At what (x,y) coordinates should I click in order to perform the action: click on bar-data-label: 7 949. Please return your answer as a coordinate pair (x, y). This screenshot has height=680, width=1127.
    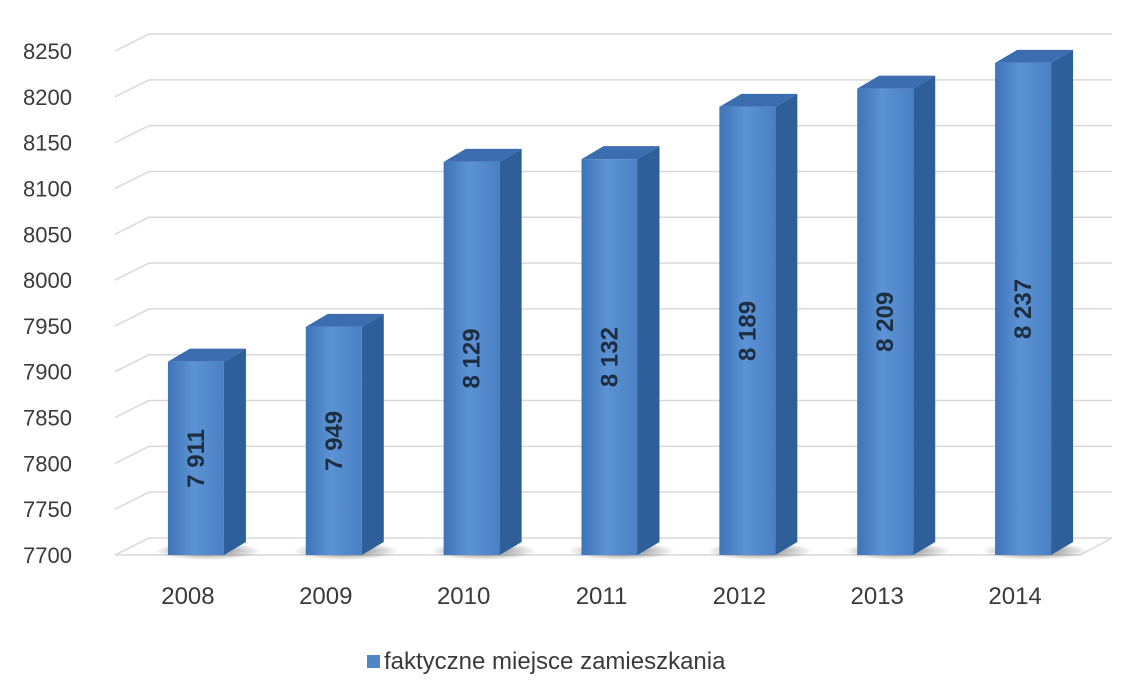
    Looking at the image, I should click on (334, 441).